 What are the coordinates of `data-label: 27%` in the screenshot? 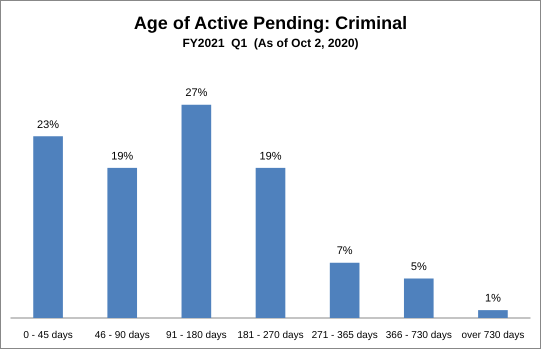 It's located at (196, 93).